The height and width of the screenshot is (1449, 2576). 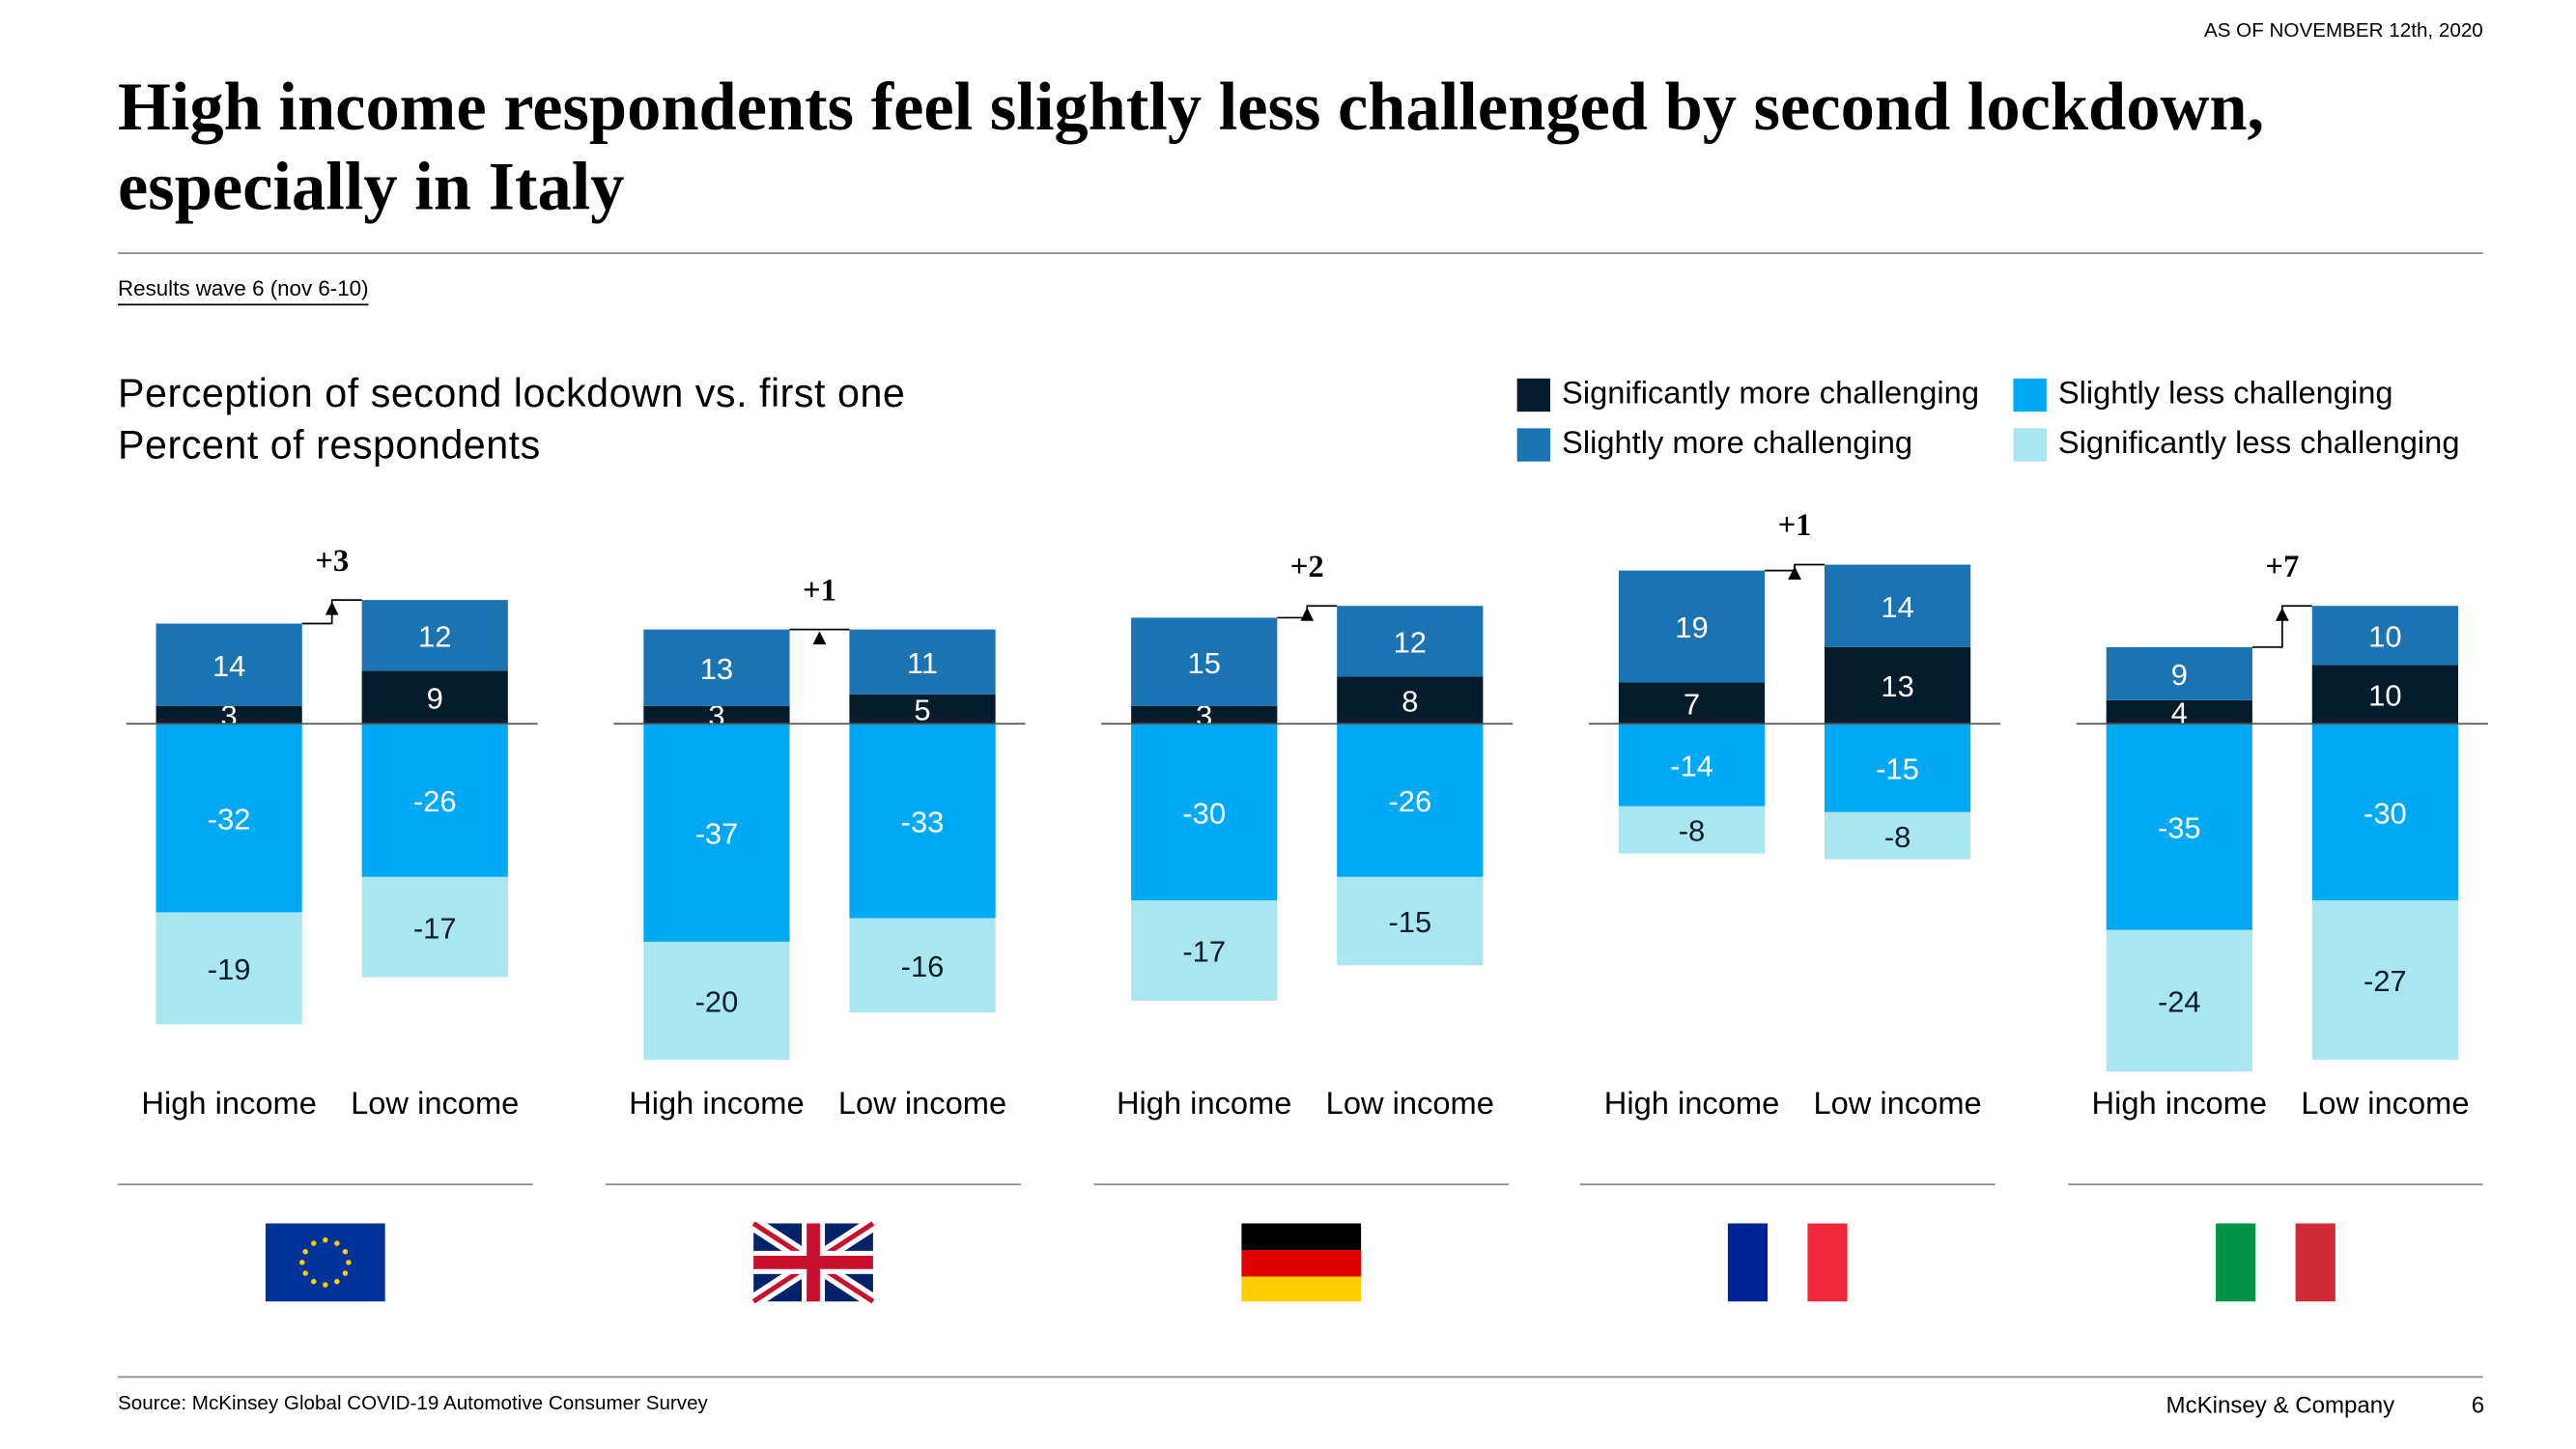 What do you see at coordinates (819, 590) in the screenshot?
I see `difference-label: +1` at bounding box center [819, 590].